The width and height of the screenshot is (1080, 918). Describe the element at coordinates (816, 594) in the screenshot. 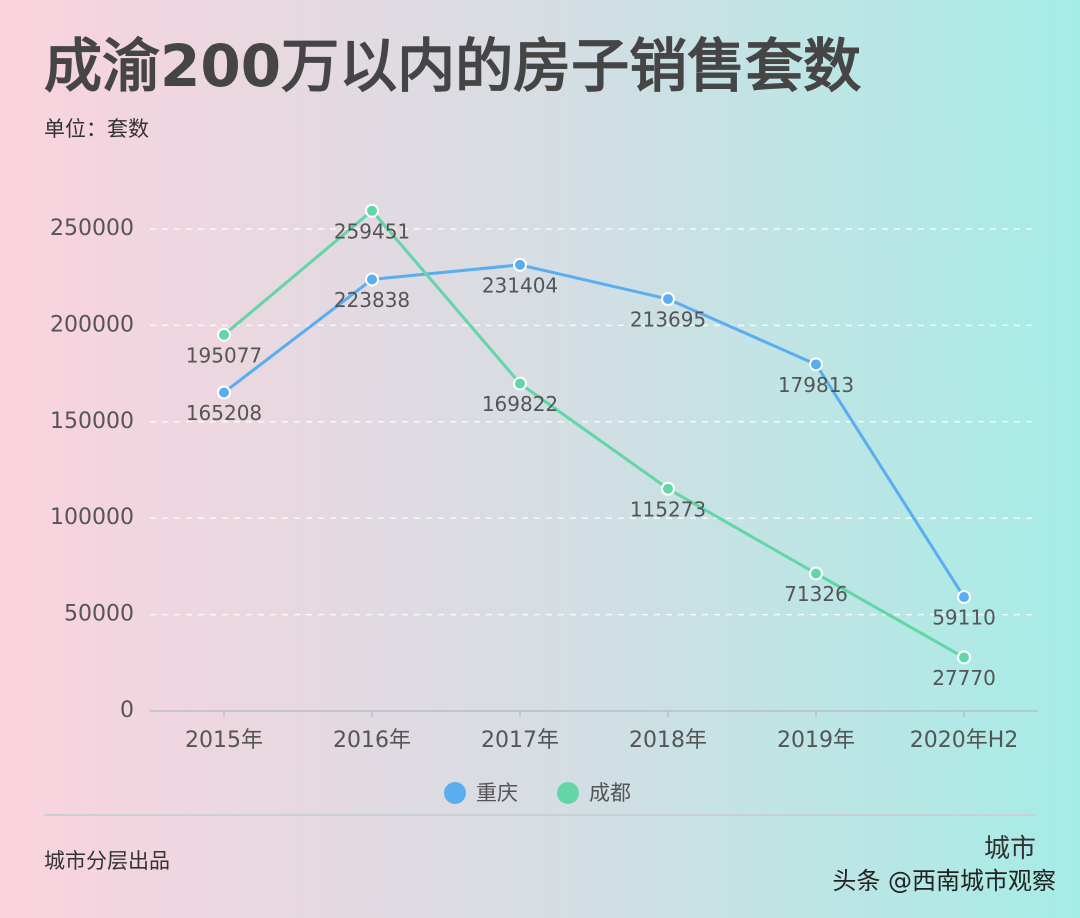

I see `data-label: 71326` at that location.